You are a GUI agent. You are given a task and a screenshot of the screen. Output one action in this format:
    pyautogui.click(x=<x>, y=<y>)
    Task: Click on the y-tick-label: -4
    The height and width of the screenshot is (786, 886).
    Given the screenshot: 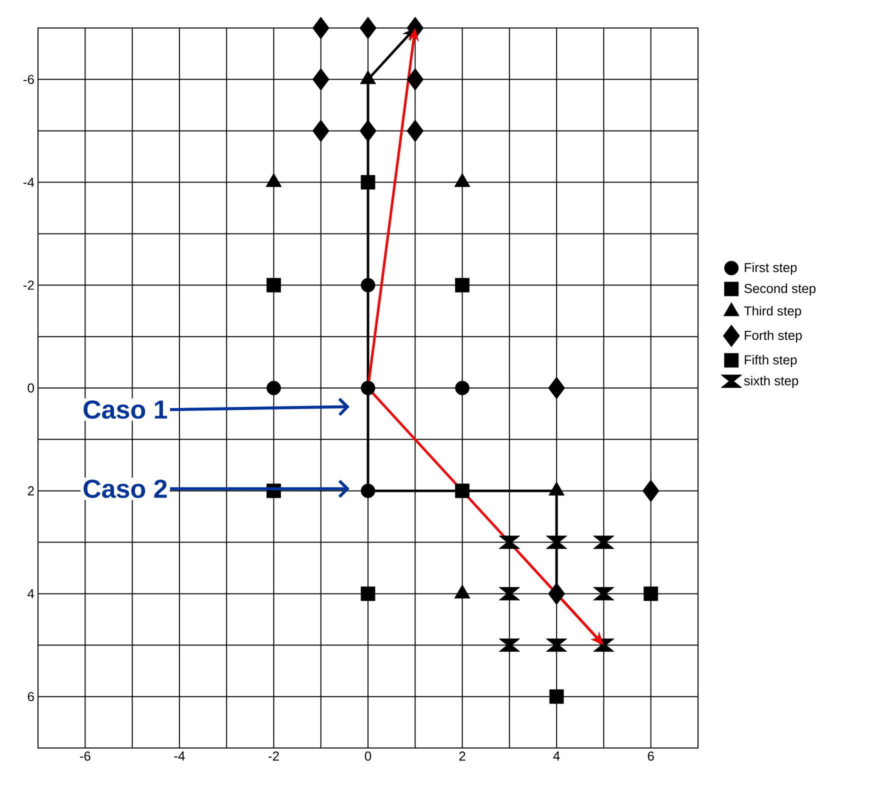 What is the action you would take?
    pyautogui.click(x=28, y=182)
    